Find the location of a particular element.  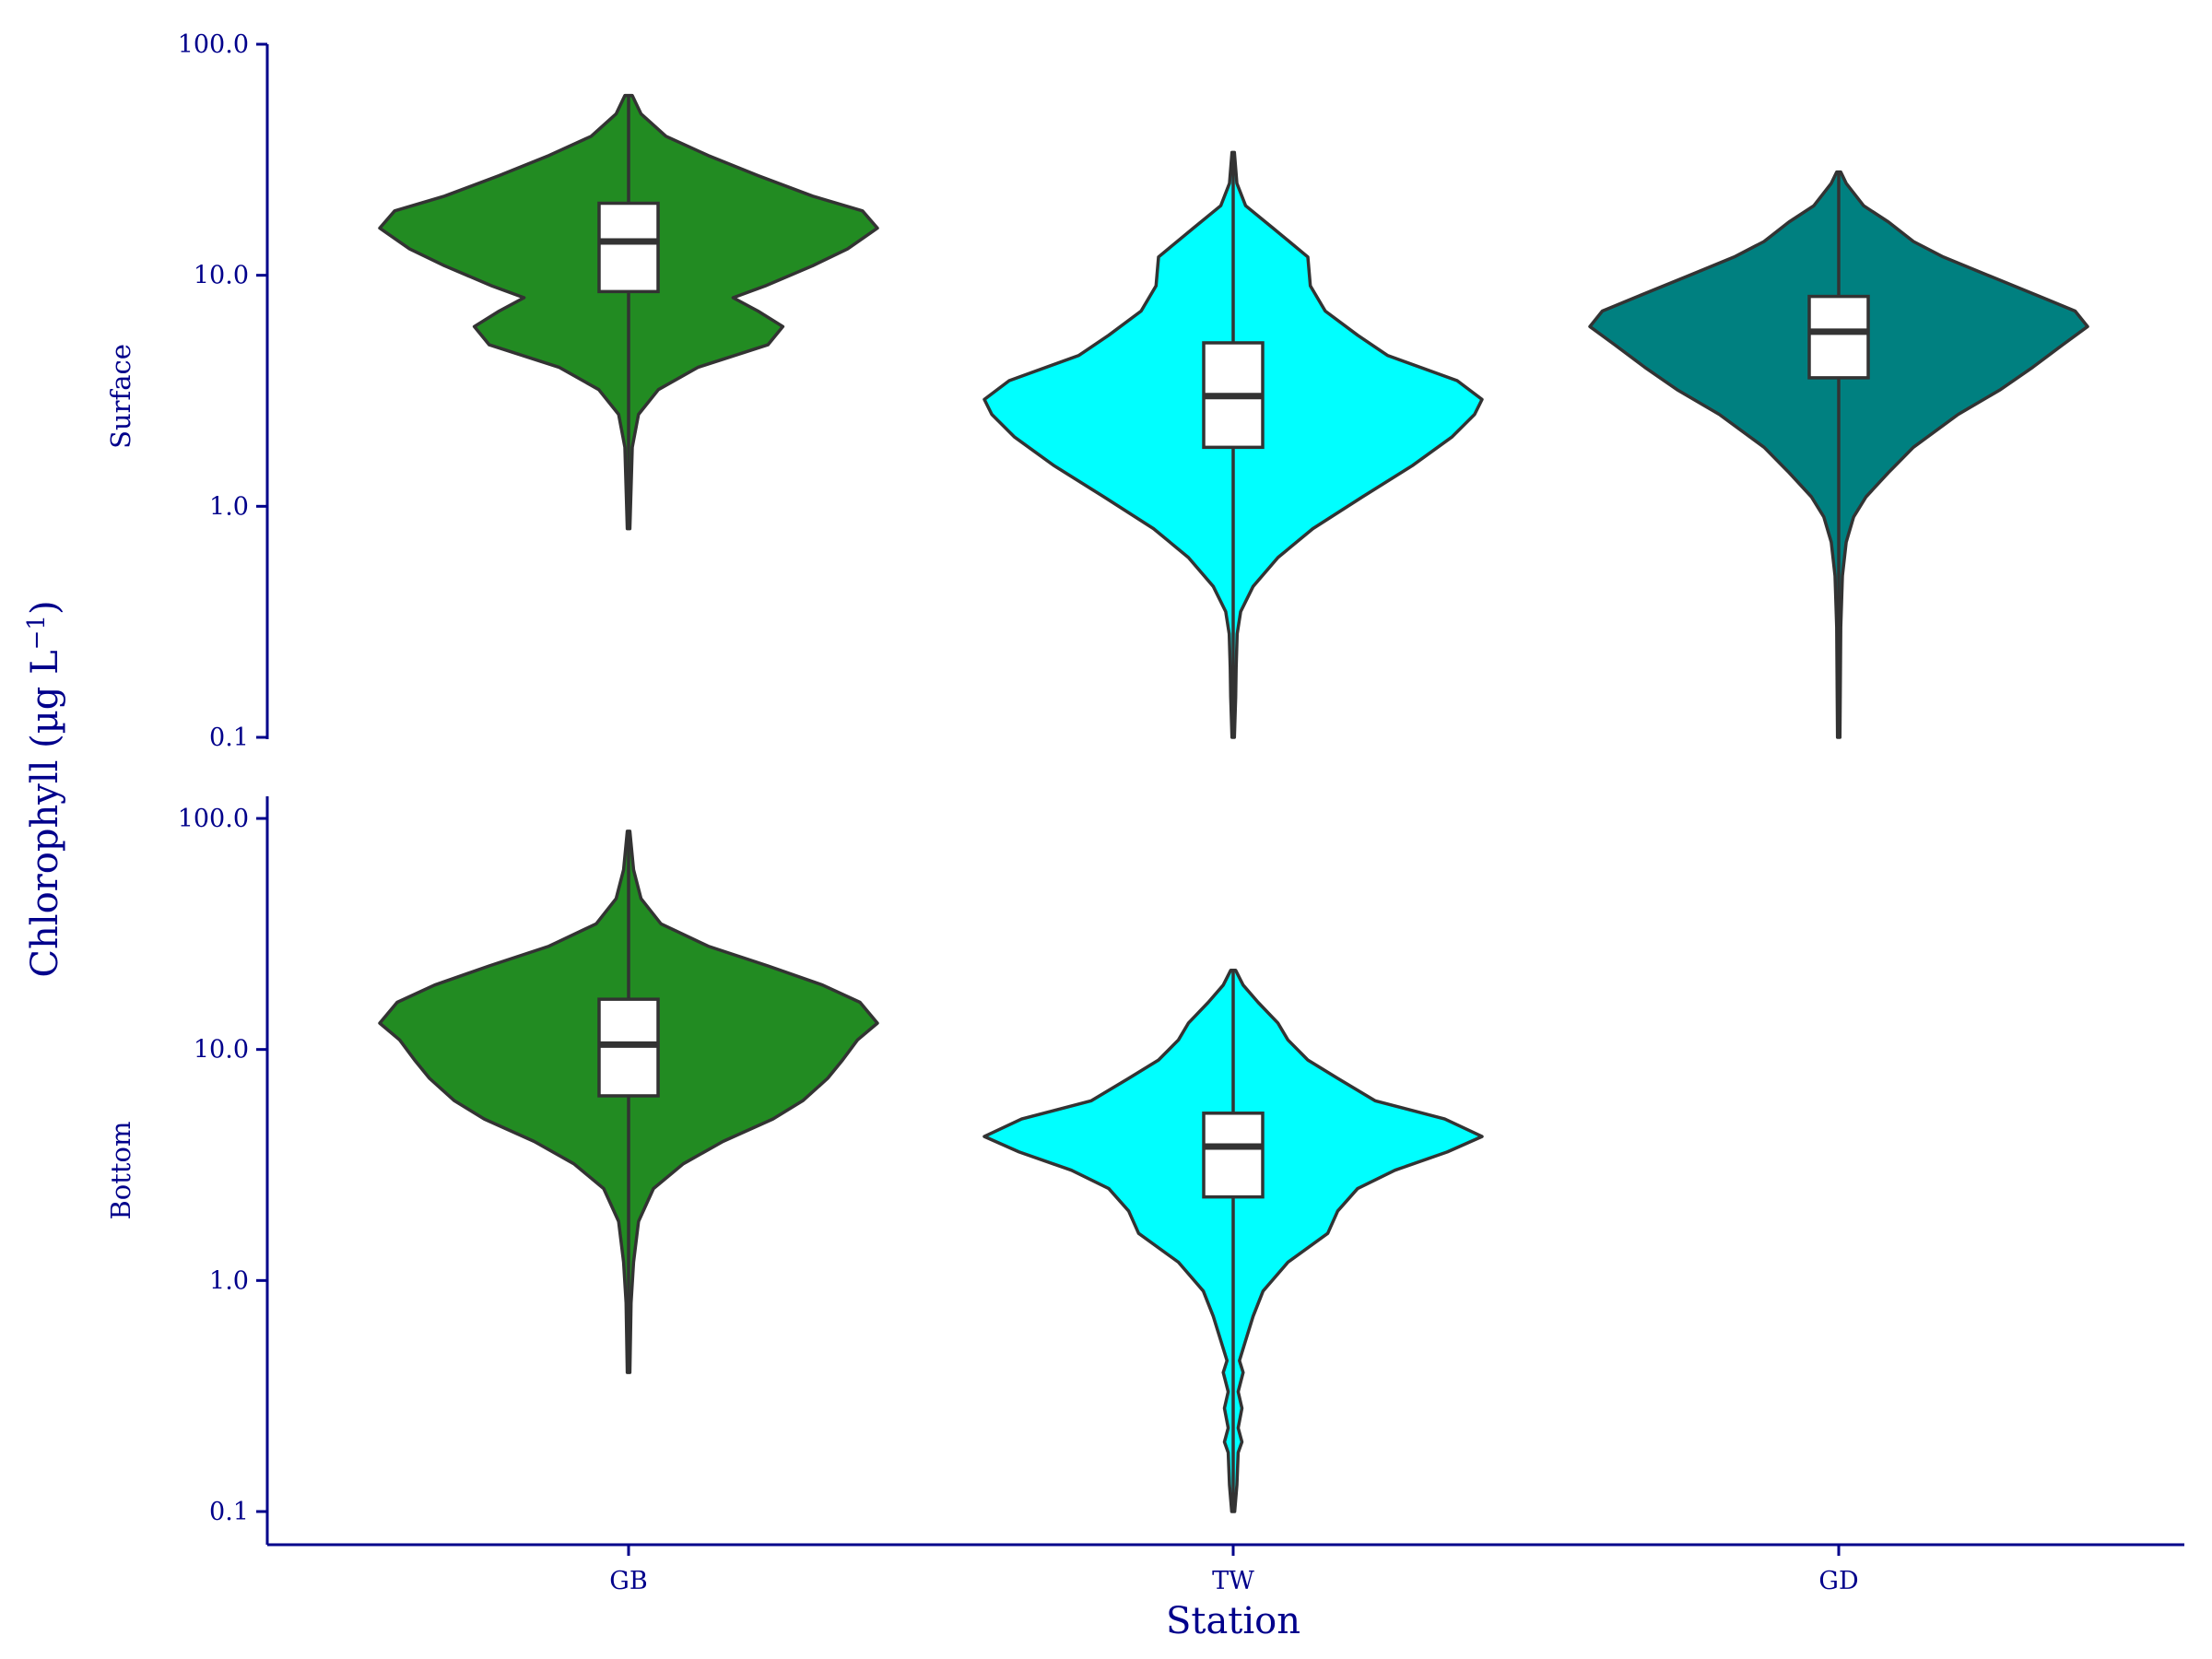

y-tick-label-bottom-1: 1.0 is located at coordinates (229, 1280).